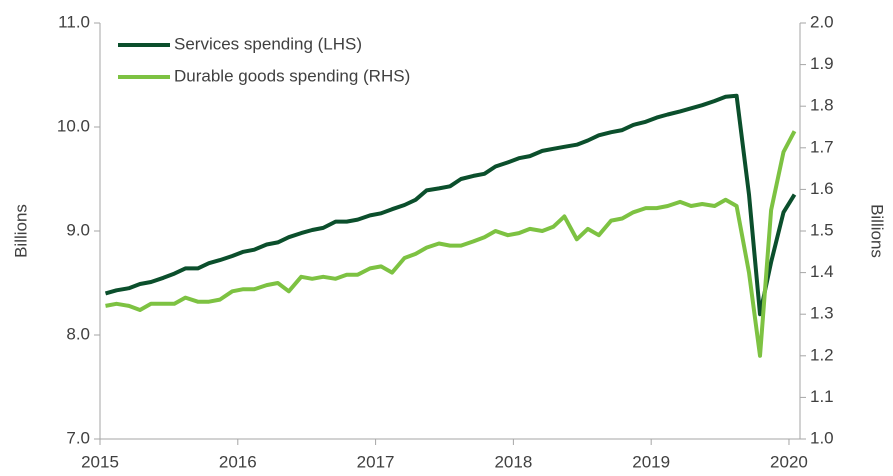  What do you see at coordinates (268, 43) in the screenshot?
I see `legend-label: Services spending (LHS)` at bounding box center [268, 43].